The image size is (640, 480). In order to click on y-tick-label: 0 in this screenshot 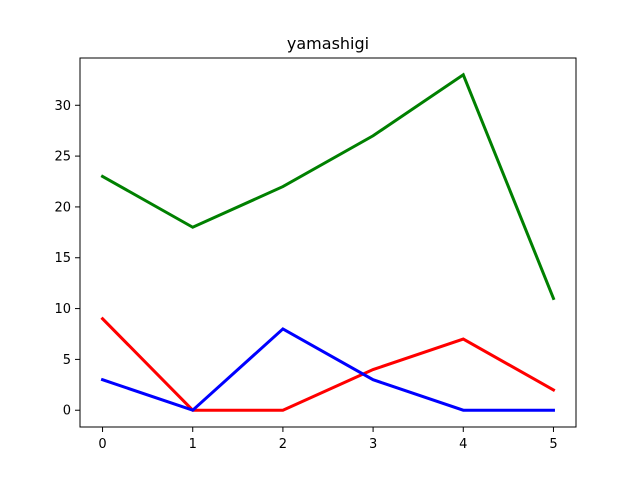, I will do `click(67, 411)`.